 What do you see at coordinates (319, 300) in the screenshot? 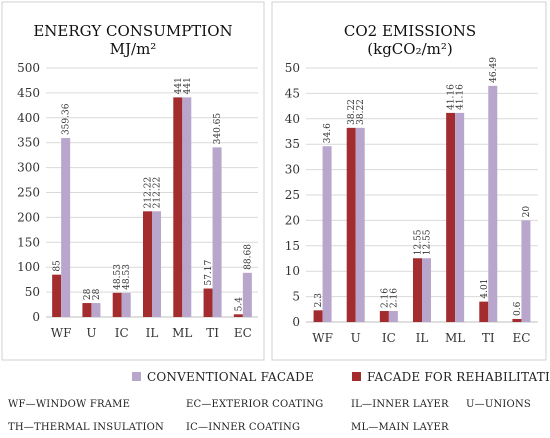
I see `data-label: 2.3` at bounding box center [319, 300].